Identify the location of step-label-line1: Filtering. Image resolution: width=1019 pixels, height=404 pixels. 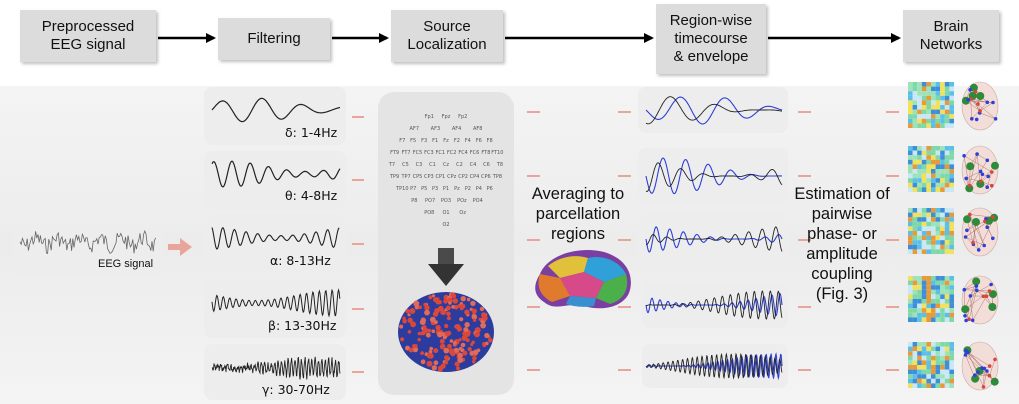
(274, 38).